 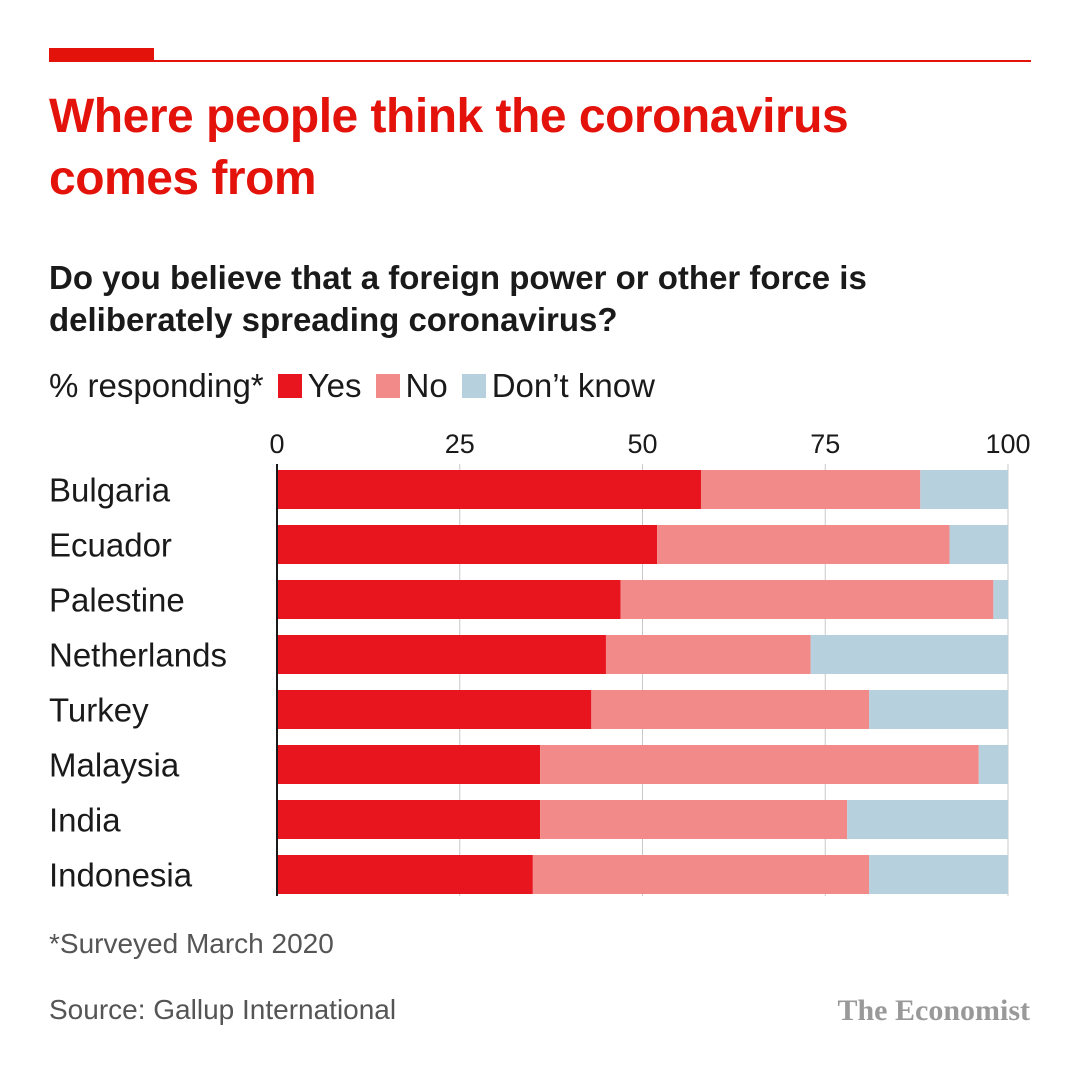 I want to click on legend-item-no: No, so click(x=411, y=386).